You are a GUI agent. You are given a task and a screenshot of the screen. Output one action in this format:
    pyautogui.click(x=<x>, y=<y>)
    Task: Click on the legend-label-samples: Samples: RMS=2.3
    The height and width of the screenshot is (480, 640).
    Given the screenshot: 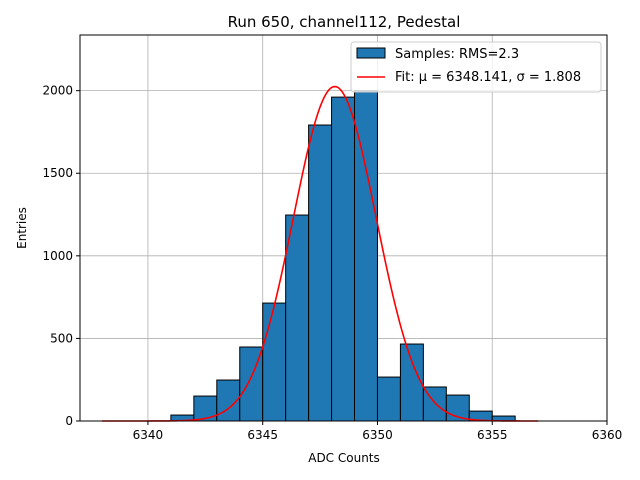 What is the action you would take?
    pyautogui.click(x=457, y=54)
    